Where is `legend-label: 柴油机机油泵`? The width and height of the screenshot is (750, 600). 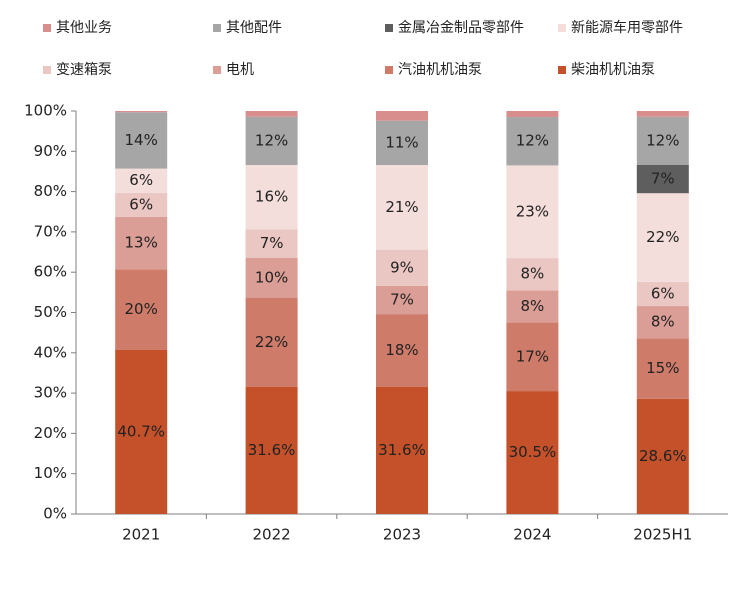
legend-label: 柴油机机油泵 is located at coordinates (613, 70).